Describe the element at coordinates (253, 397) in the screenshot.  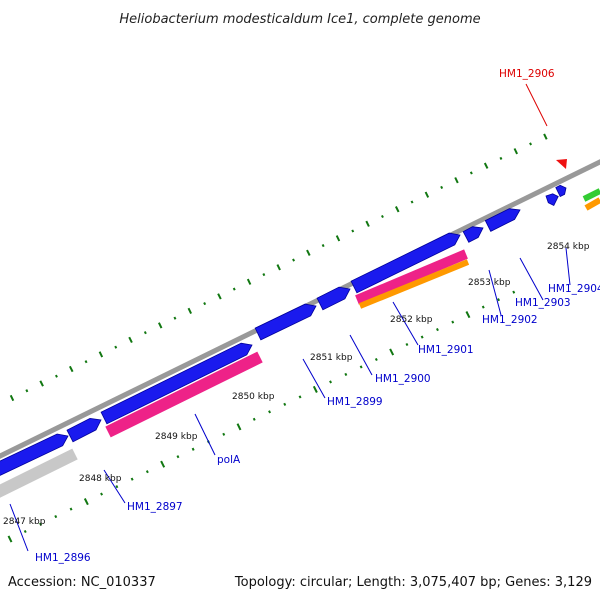
I see `kbp-label: 2850 kbp` at that location.